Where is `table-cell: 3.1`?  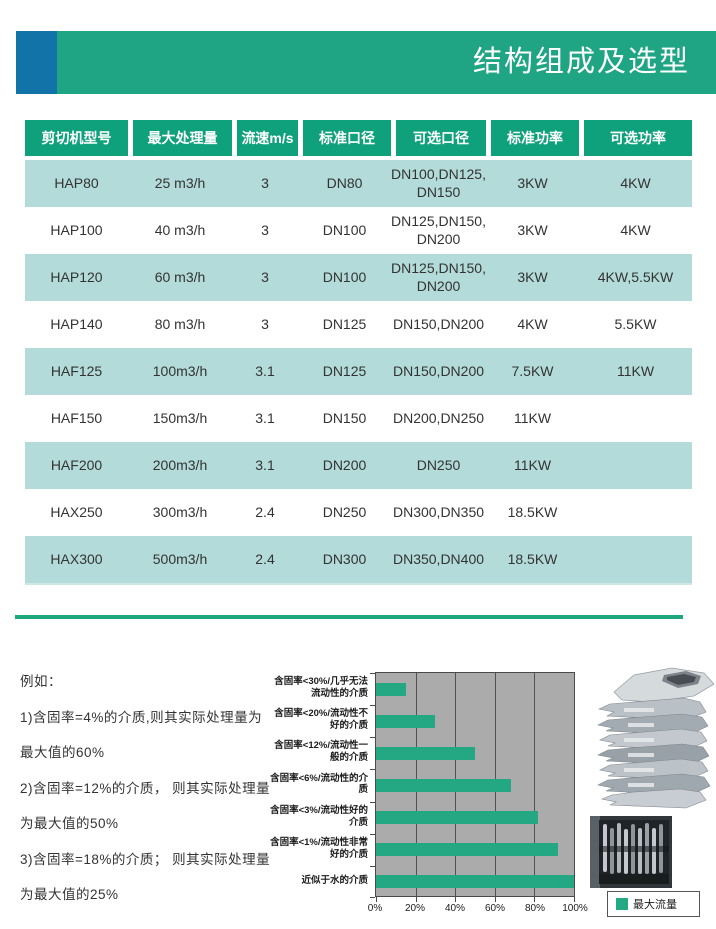
table-cell: 3.1 is located at coordinates (265, 464).